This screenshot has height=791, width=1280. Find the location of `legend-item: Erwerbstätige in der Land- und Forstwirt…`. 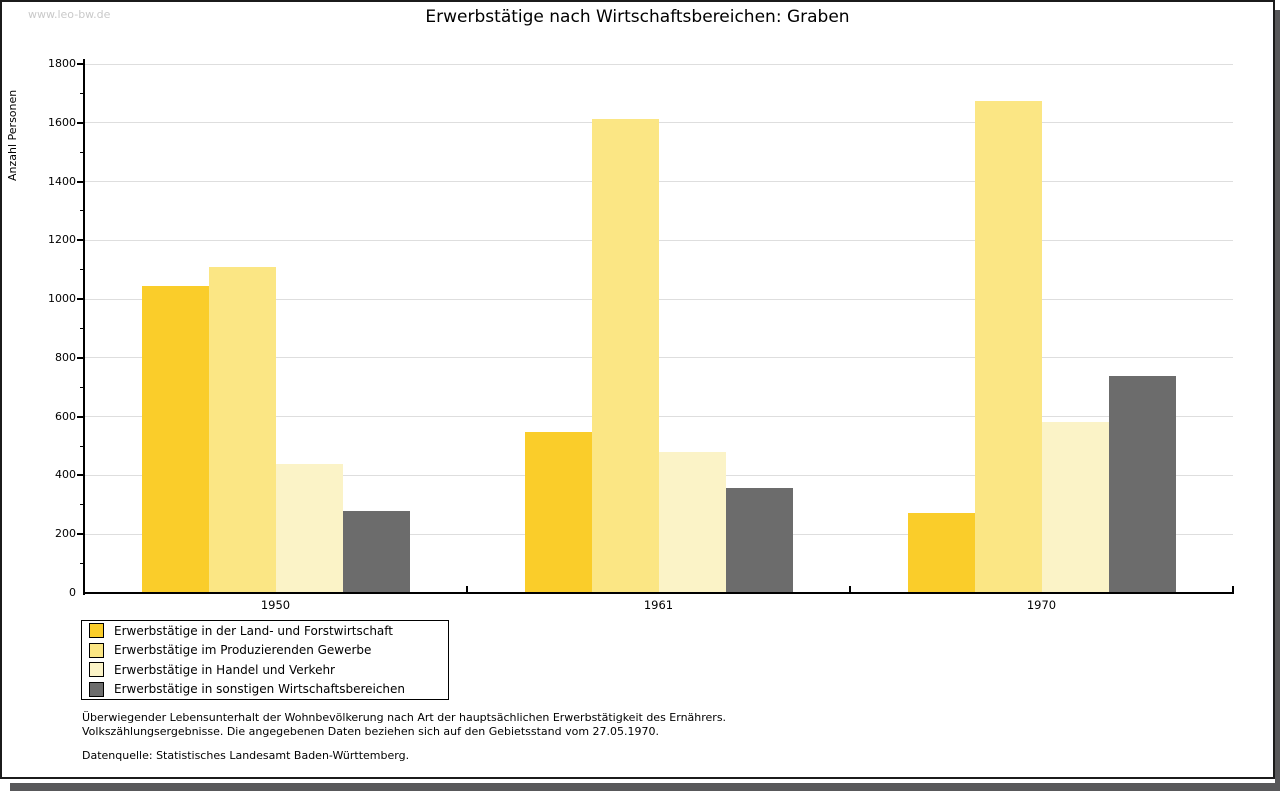

legend-item: Erwerbstätige in der Land- und Forstwirt… is located at coordinates (265, 630).